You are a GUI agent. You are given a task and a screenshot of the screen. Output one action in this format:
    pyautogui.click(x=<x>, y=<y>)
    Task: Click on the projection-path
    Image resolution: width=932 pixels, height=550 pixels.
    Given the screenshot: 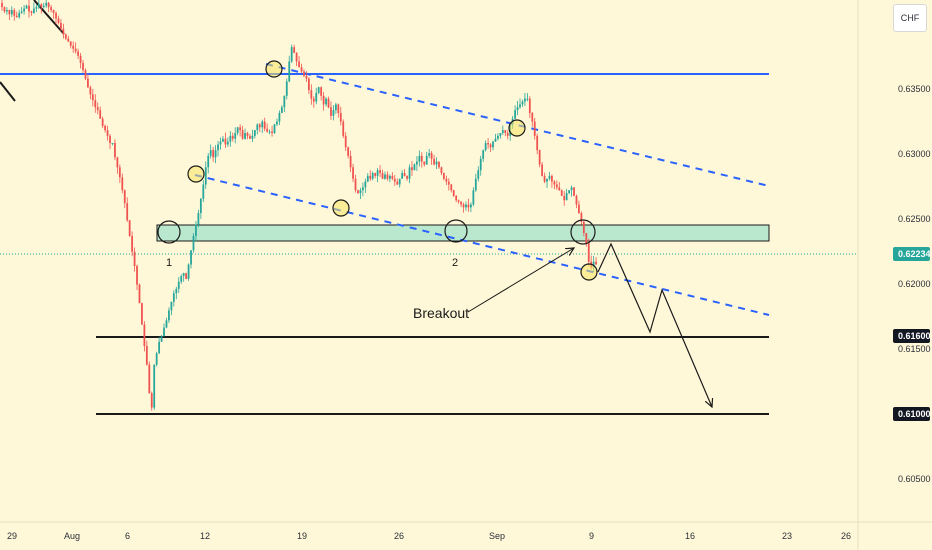 What is the action you would take?
    pyautogui.click(x=654, y=324)
    